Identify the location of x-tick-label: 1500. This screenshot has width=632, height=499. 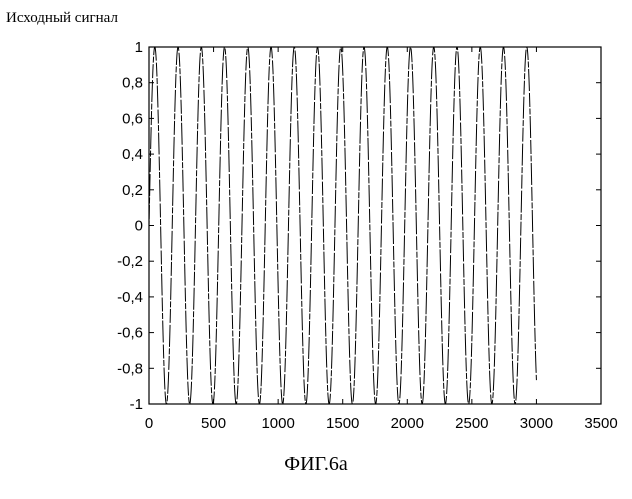
(342, 423).